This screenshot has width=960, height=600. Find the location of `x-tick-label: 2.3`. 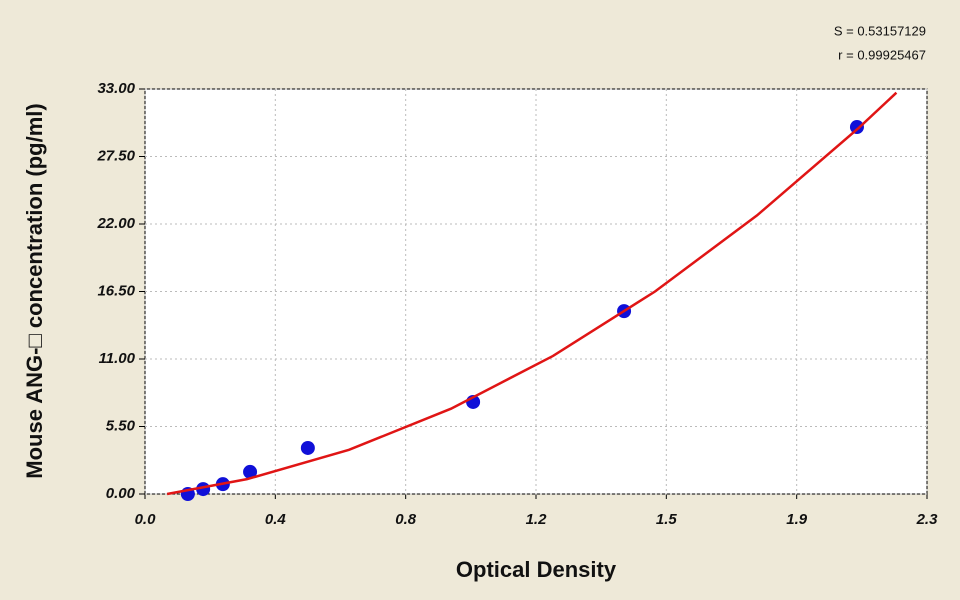

x-tick-label: 2.3 is located at coordinates (927, 519).